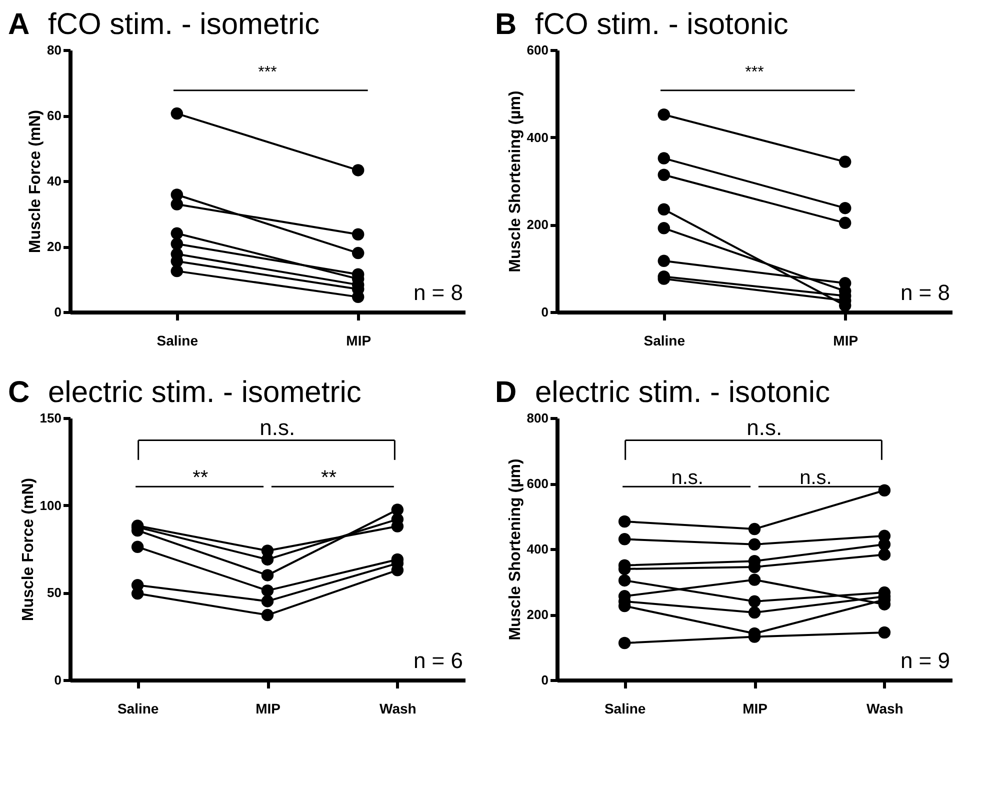 This screenshot has width=995, height=802. What do you see at coordinates (184, 24) in the screenshot?
I see `chart-title: fCO stim. - isometric` at bounding box center [184, 24].